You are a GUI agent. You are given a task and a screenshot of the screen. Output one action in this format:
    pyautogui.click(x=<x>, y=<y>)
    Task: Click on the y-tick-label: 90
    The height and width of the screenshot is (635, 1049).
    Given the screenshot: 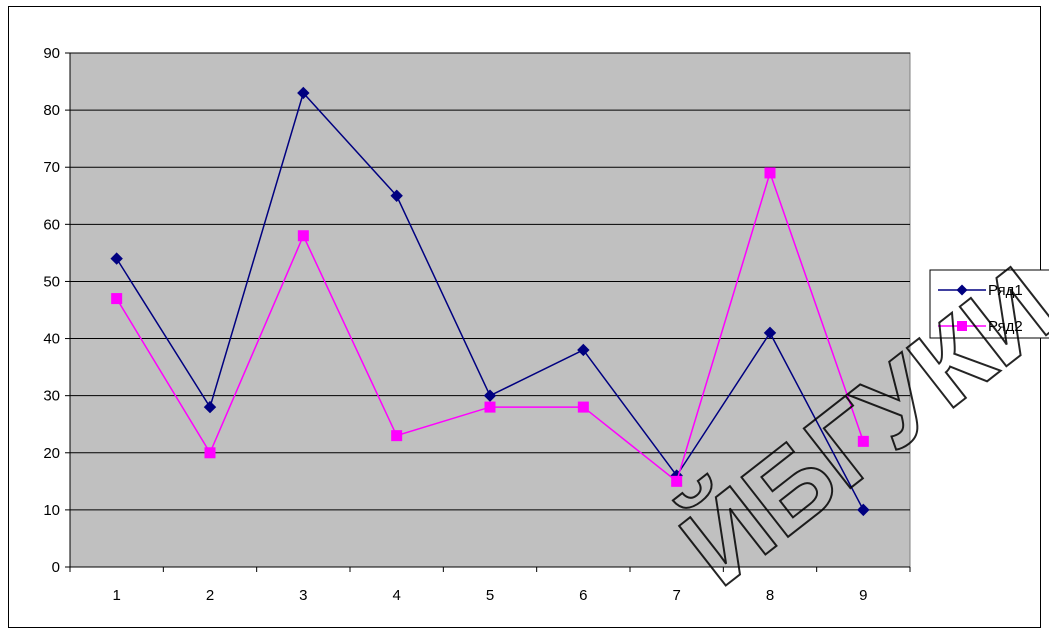 What is the action you would take?
    pyautogui.click(x=51, y=53)
    